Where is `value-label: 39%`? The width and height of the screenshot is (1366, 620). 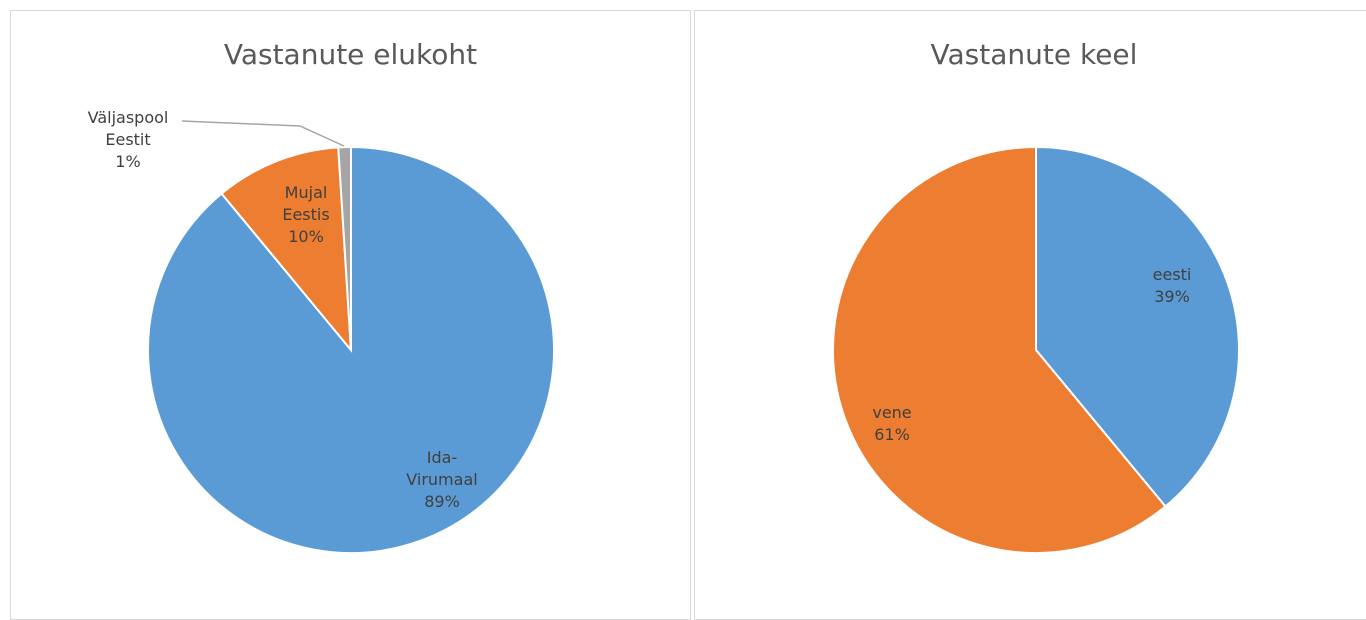 value-label: 39% is located at coordinates (1172, 296).